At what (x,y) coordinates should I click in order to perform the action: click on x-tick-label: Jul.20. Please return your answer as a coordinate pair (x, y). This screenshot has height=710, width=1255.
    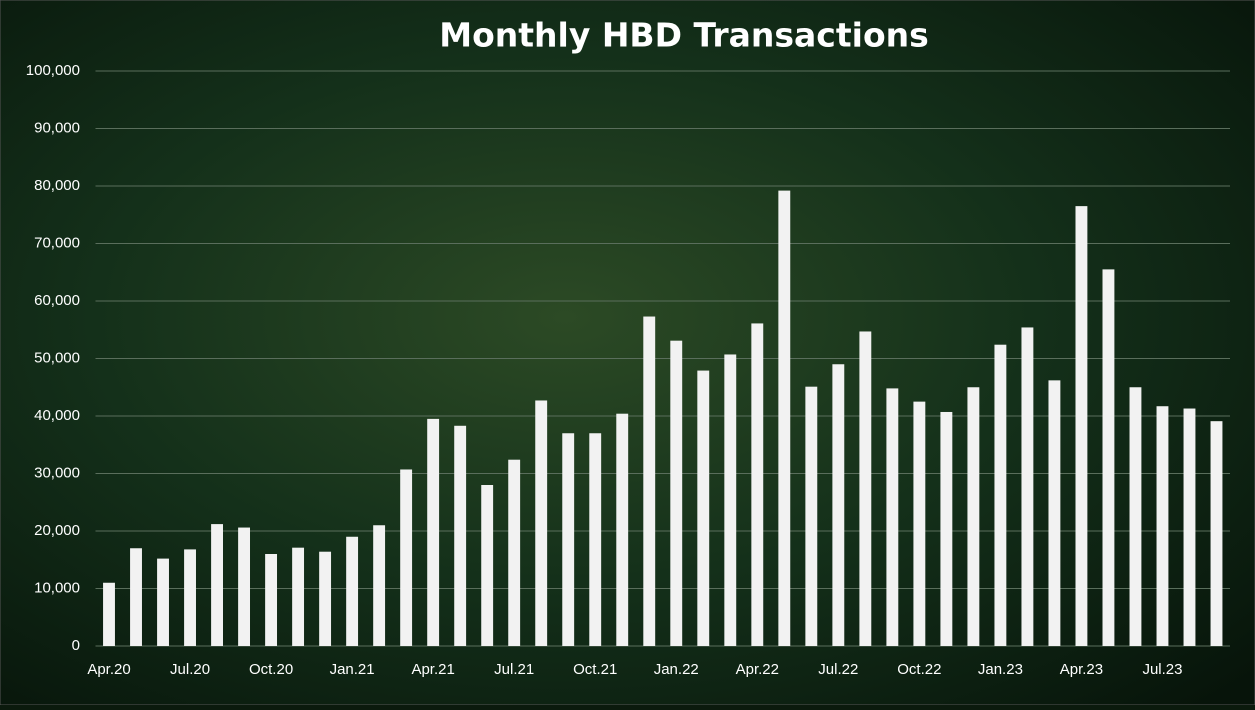
    Looking at the image, I should click on (190, 669).